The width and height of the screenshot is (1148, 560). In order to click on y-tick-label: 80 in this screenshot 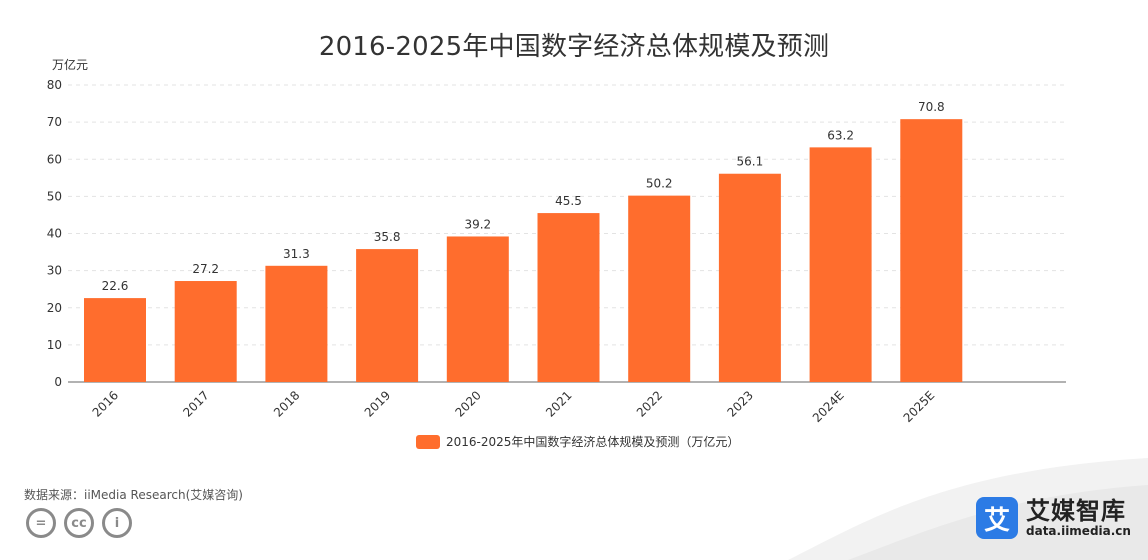, I will do `click(54, 85)`.